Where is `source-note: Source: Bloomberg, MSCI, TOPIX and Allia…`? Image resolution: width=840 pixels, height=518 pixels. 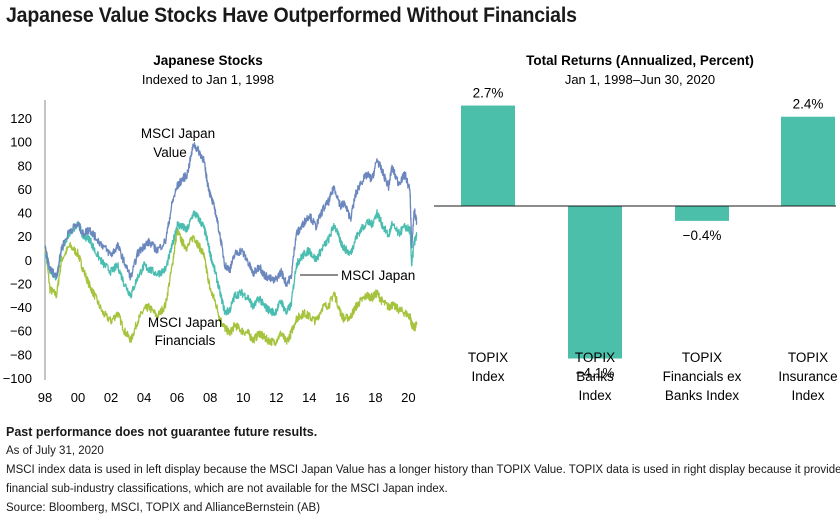 source-note: Source: Bloomberg, MSCI, TOPIX and Allia… is located at coordinates (163, 508).